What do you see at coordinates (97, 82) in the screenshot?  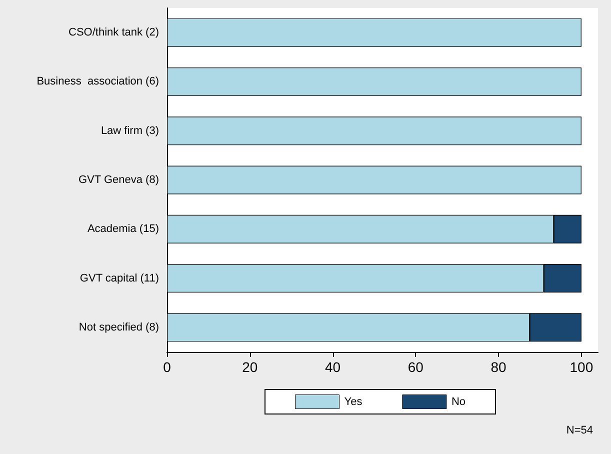 I see `y-tick-label: Business association (6)` at bounding box center [97, 82].